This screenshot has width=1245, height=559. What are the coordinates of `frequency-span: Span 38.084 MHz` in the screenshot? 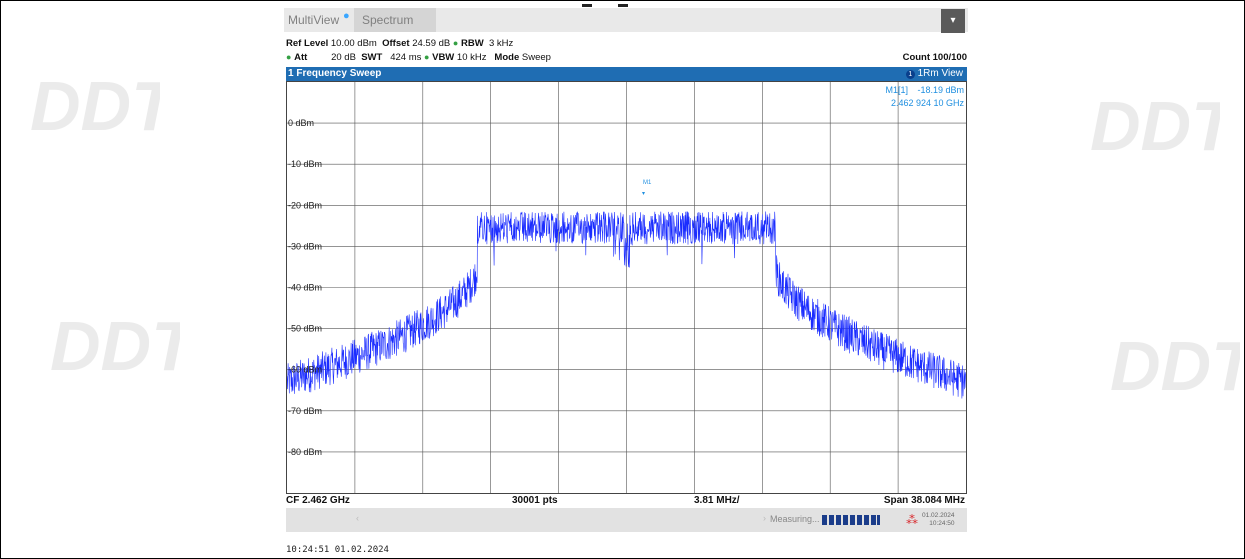 It's located at (924, 500).